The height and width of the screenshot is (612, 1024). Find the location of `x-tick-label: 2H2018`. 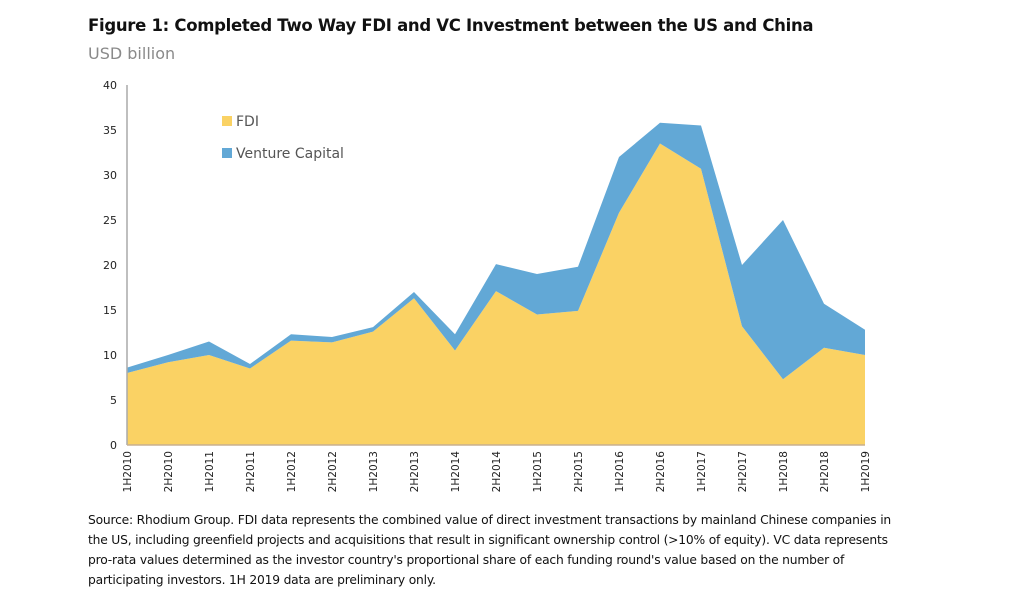

x-tick-label: 2H2018 is located at coordinates (825, 471).